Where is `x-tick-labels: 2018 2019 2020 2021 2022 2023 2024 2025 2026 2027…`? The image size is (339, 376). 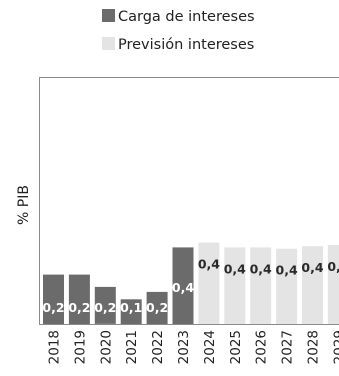 x-tick-labels: 2018 2019 2020 2021 2022 2023 2024 2025 2026 2027… is located at coordinates (193, 347).